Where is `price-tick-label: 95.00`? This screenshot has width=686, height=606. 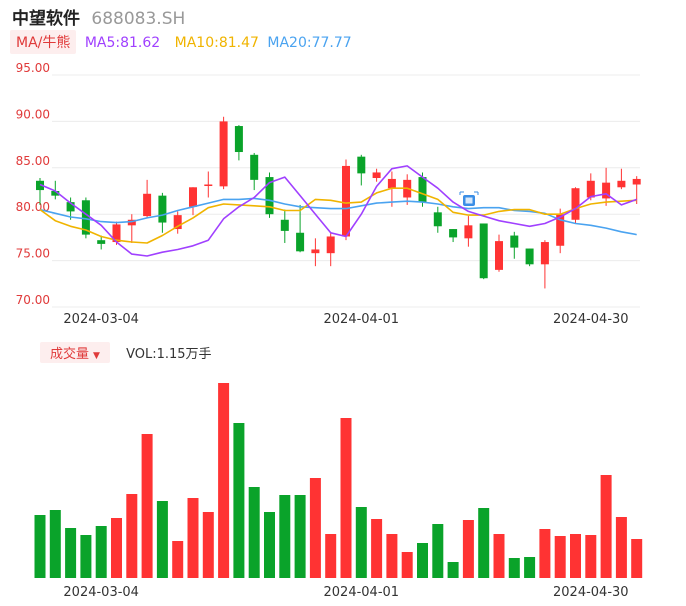
price-tick-label: 95.00 is located at coordinates (33, 68).